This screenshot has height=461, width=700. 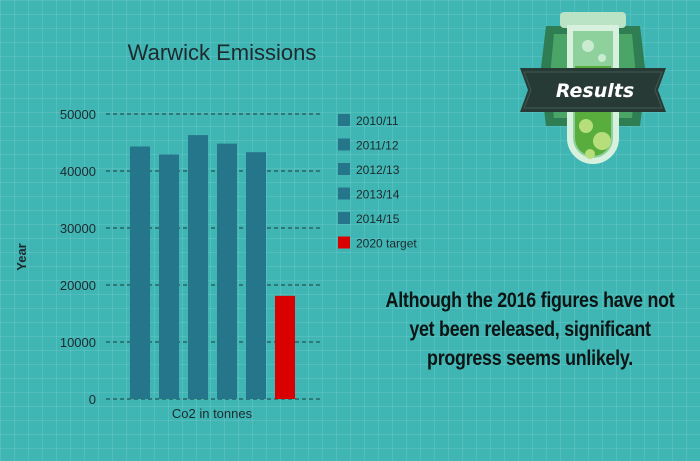 I want to click on y-tick-labels: 0 10000 20000 30000 40000 50000, so click(x=78, y=257).